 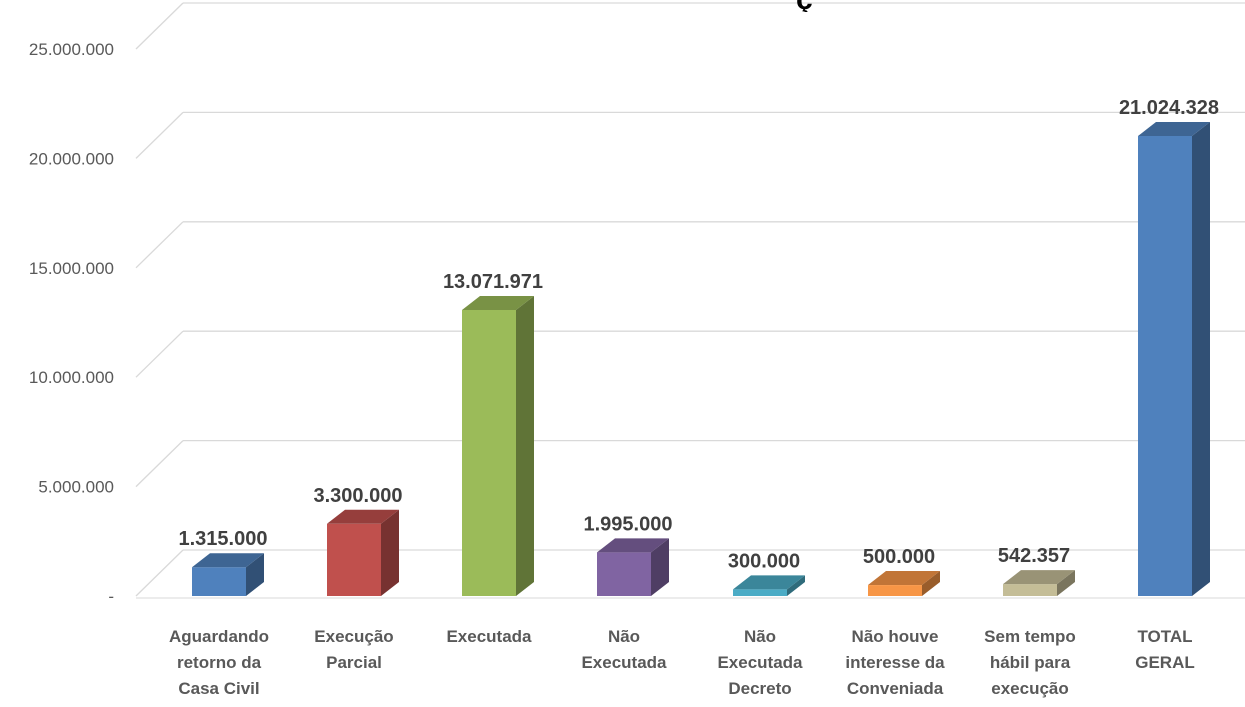 I want to click on y-tick-label: 25.000.000, so click(x=71, y=49).